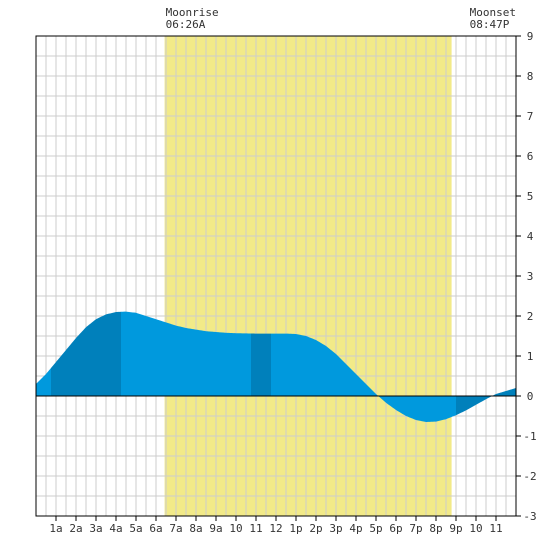 This screenshot has width=550, height=550. Describe the element at coordinates (530, 356) in the screenshot. I see `y-tick-label: 1` at that location.